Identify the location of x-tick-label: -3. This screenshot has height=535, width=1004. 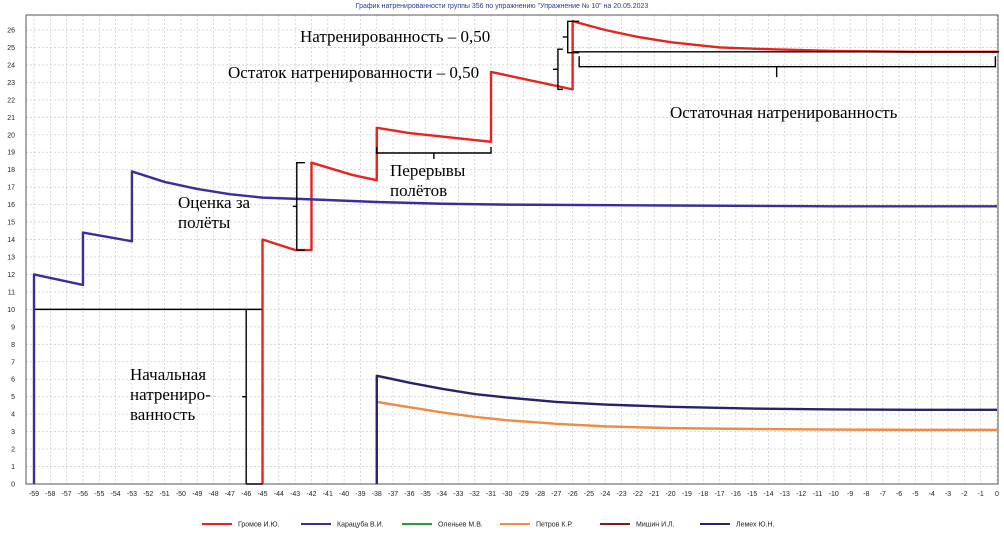
(948, 494).